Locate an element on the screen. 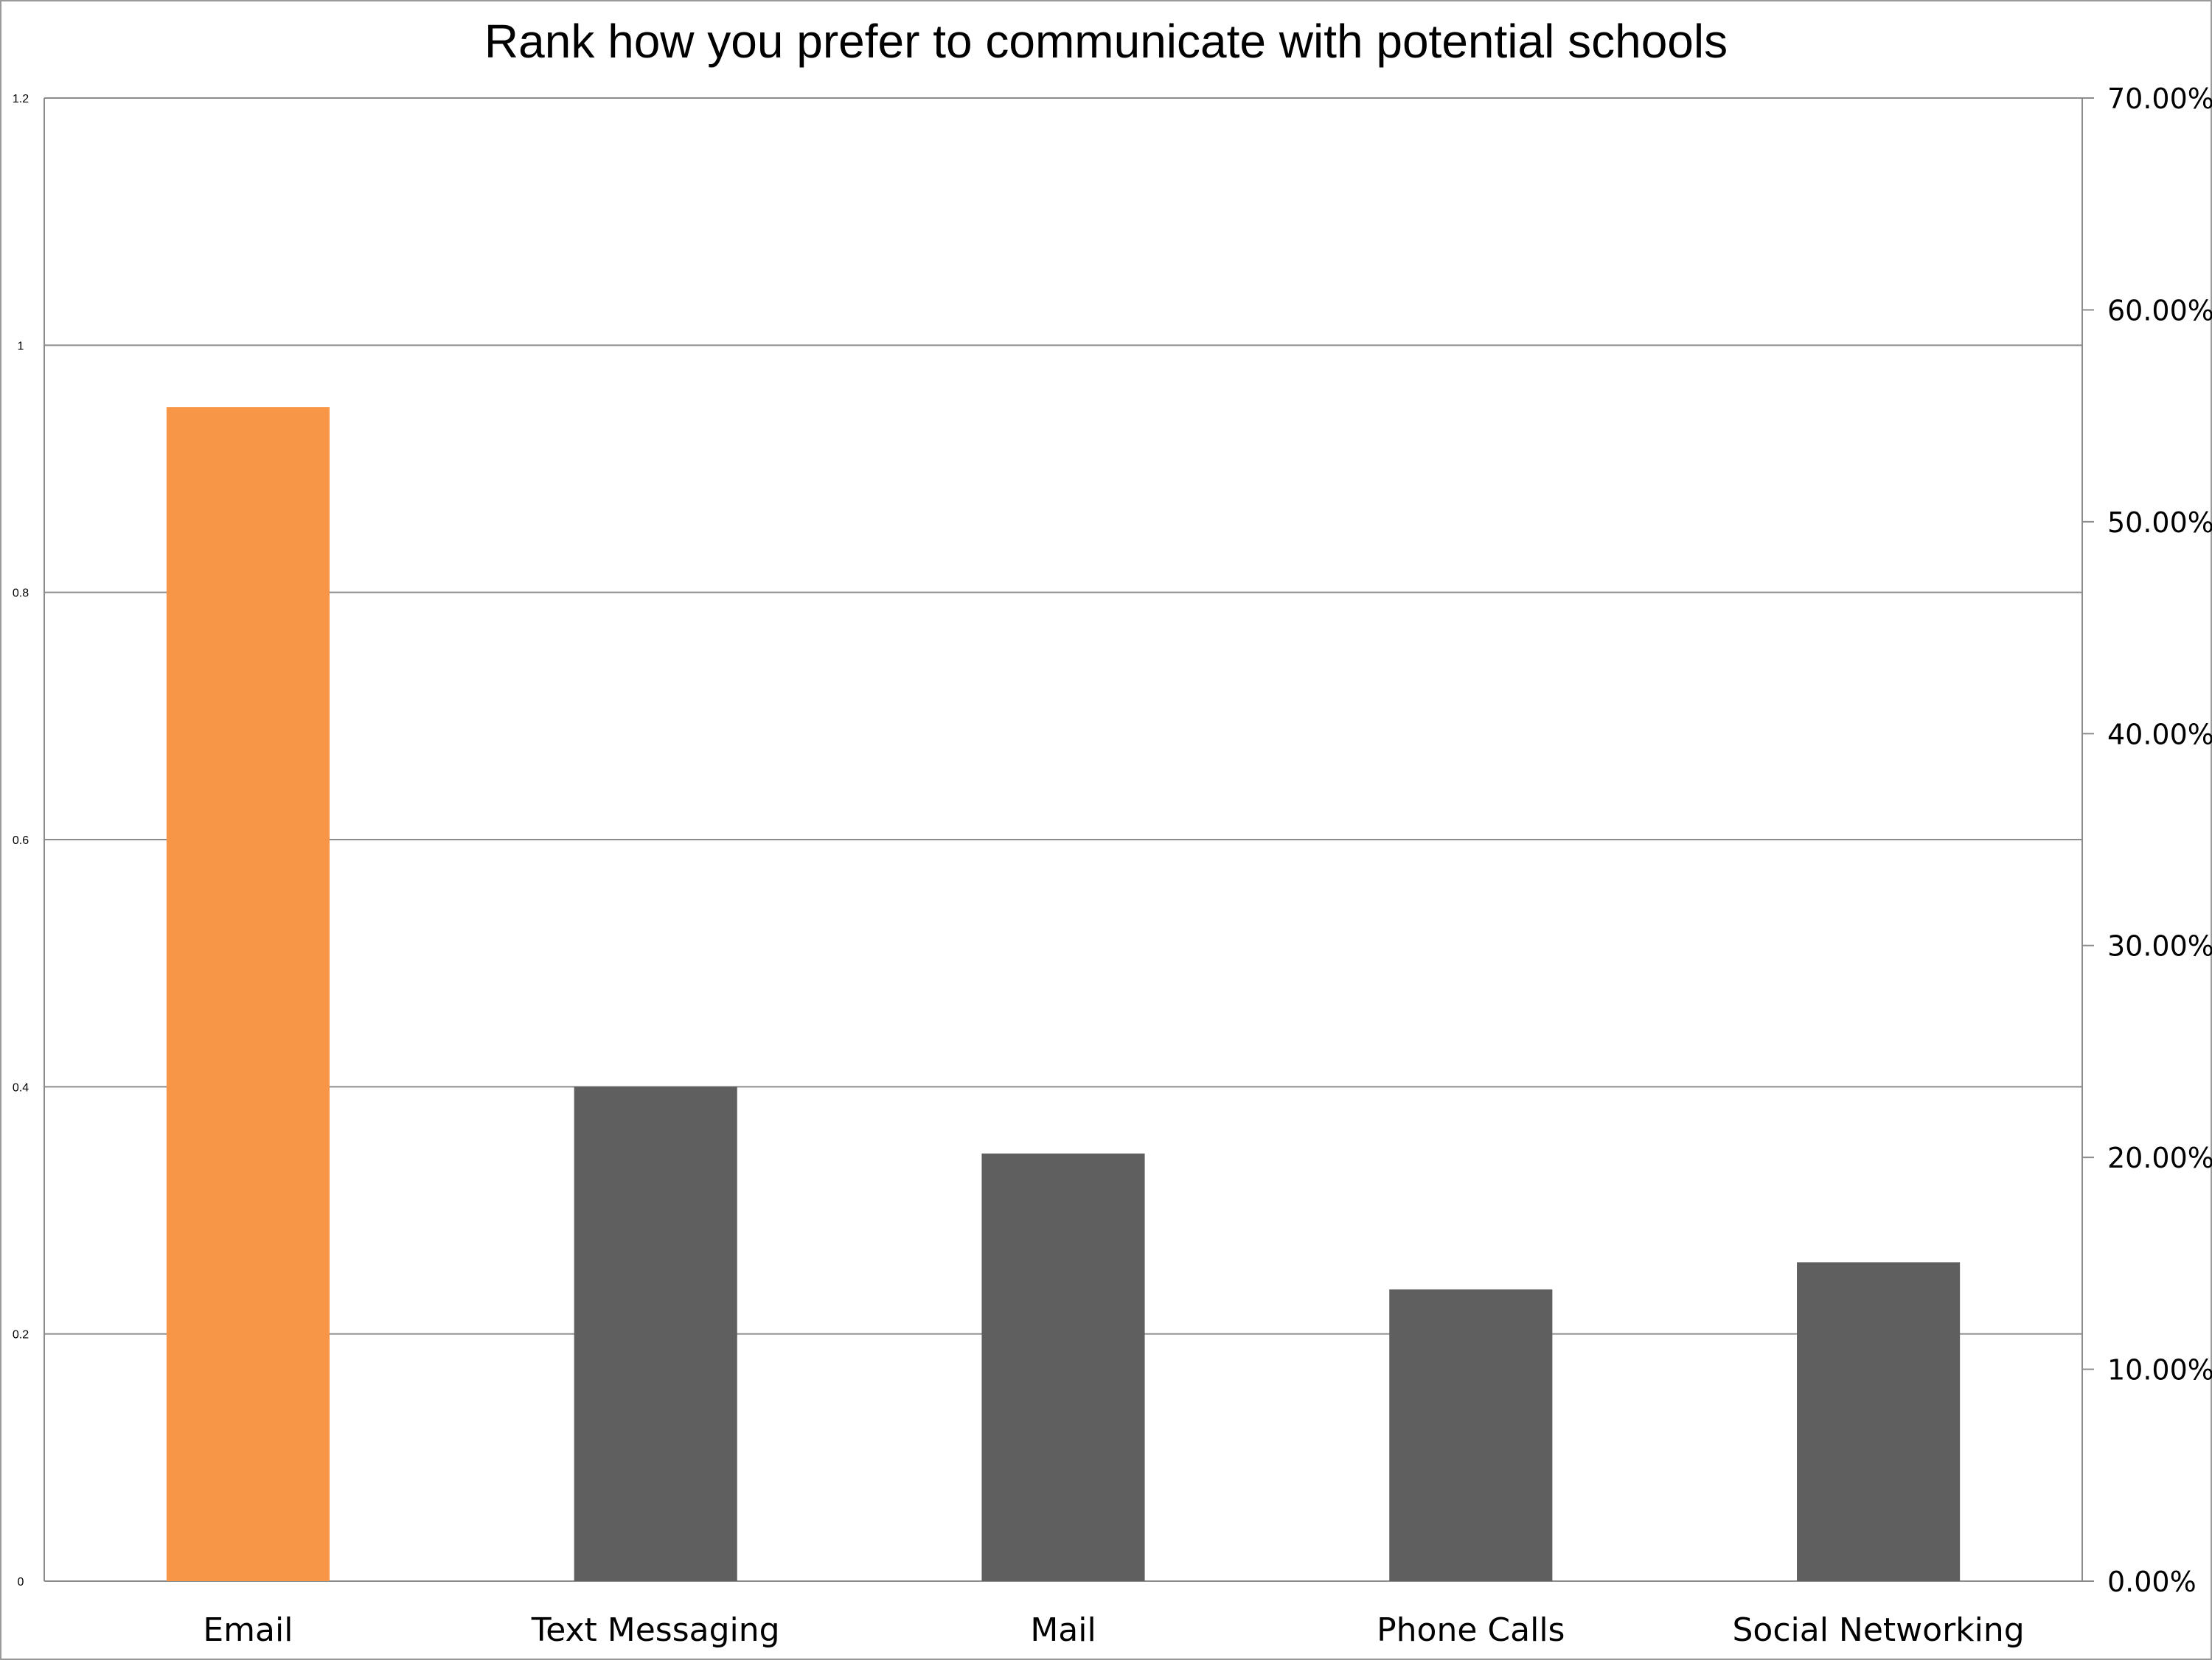 This screenshot has width=2212, height=1660. bar-text-messaging is located at coordinates (655, 1334).